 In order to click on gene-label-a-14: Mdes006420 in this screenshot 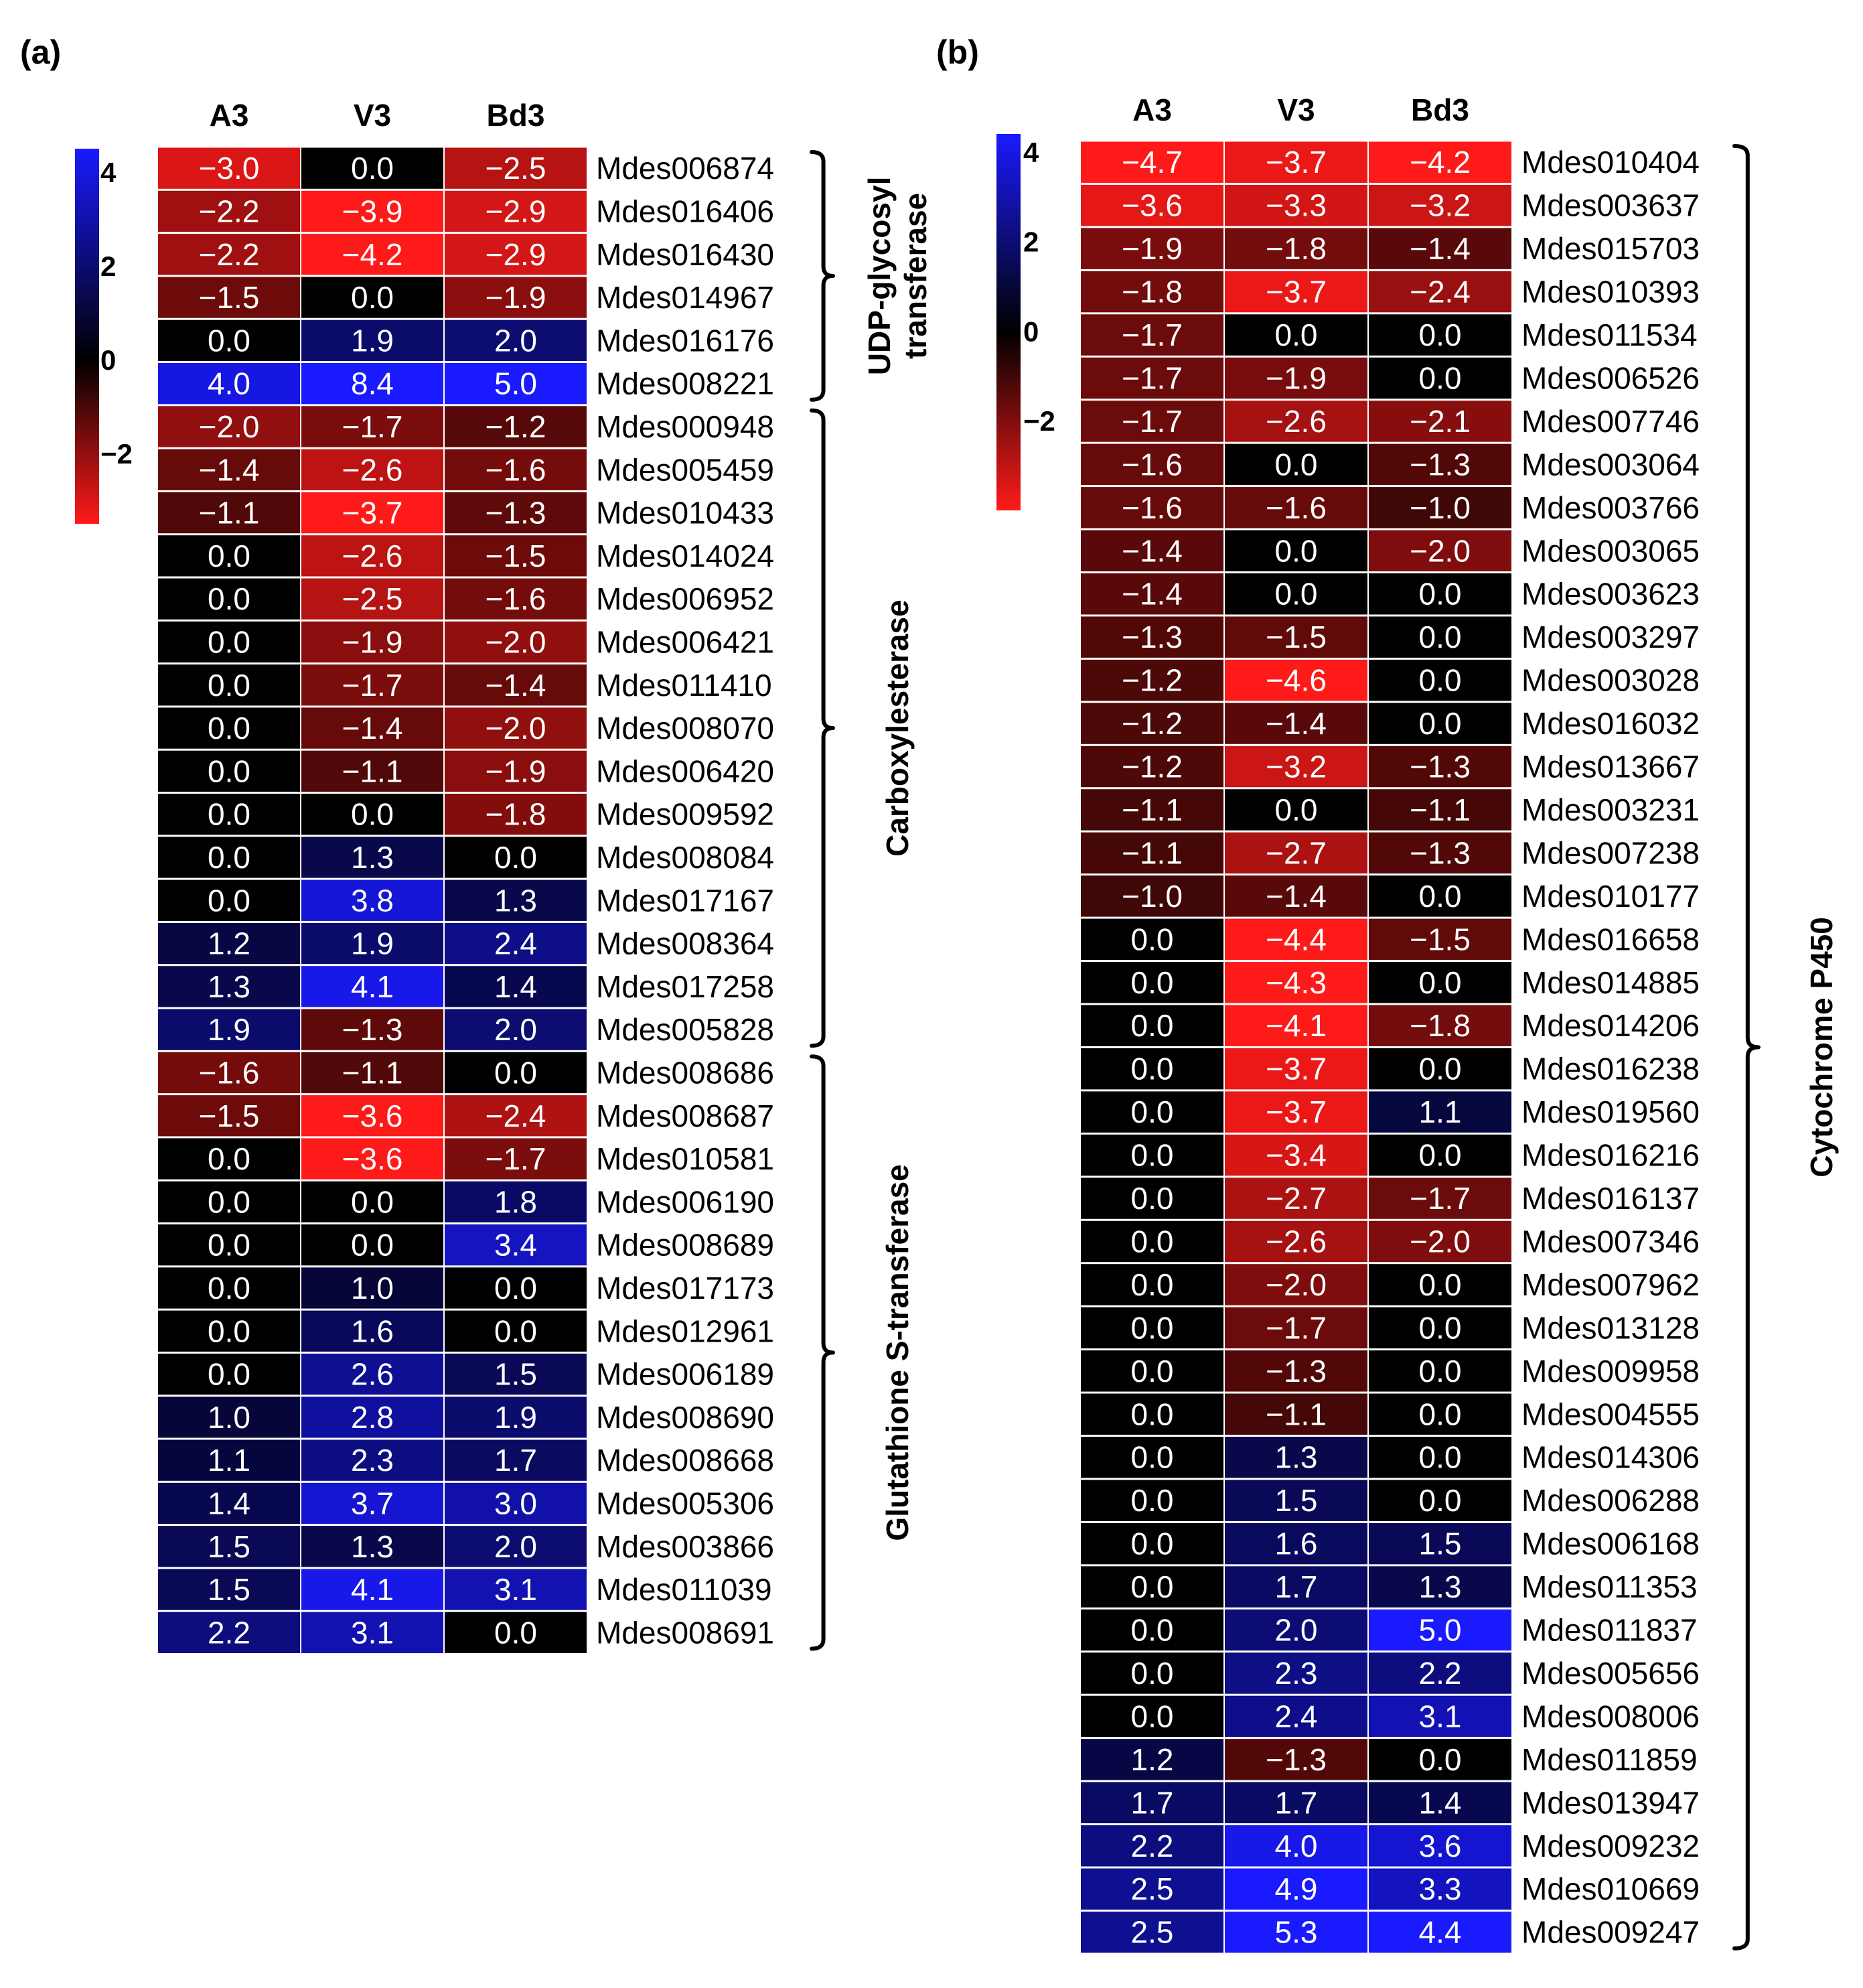, I will do `click(685, 771)`.